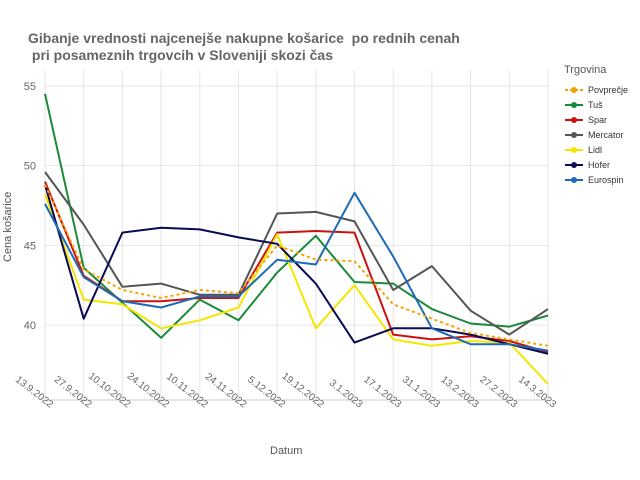 This screenshot has width=640, height=480. I want to click on legend-item: Mercator, so click(602, 134).